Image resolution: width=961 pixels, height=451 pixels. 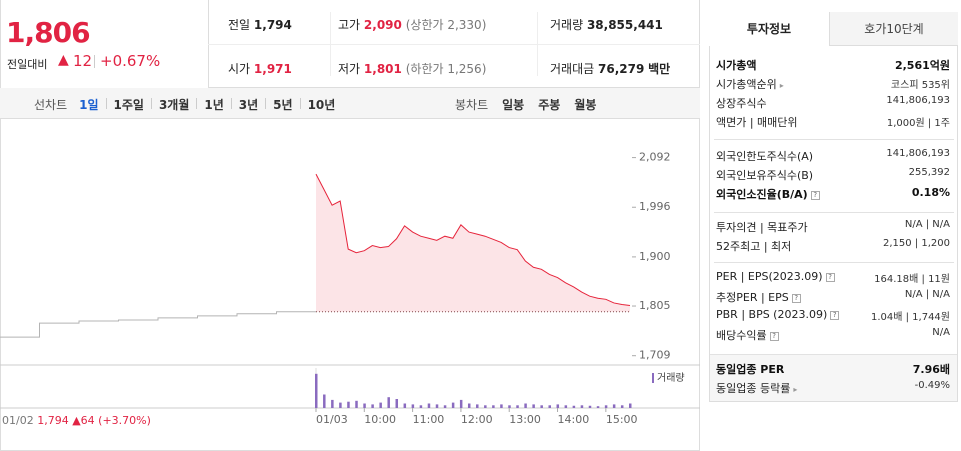 I want to click on label: 시가총액, so click(x=736, y=65).